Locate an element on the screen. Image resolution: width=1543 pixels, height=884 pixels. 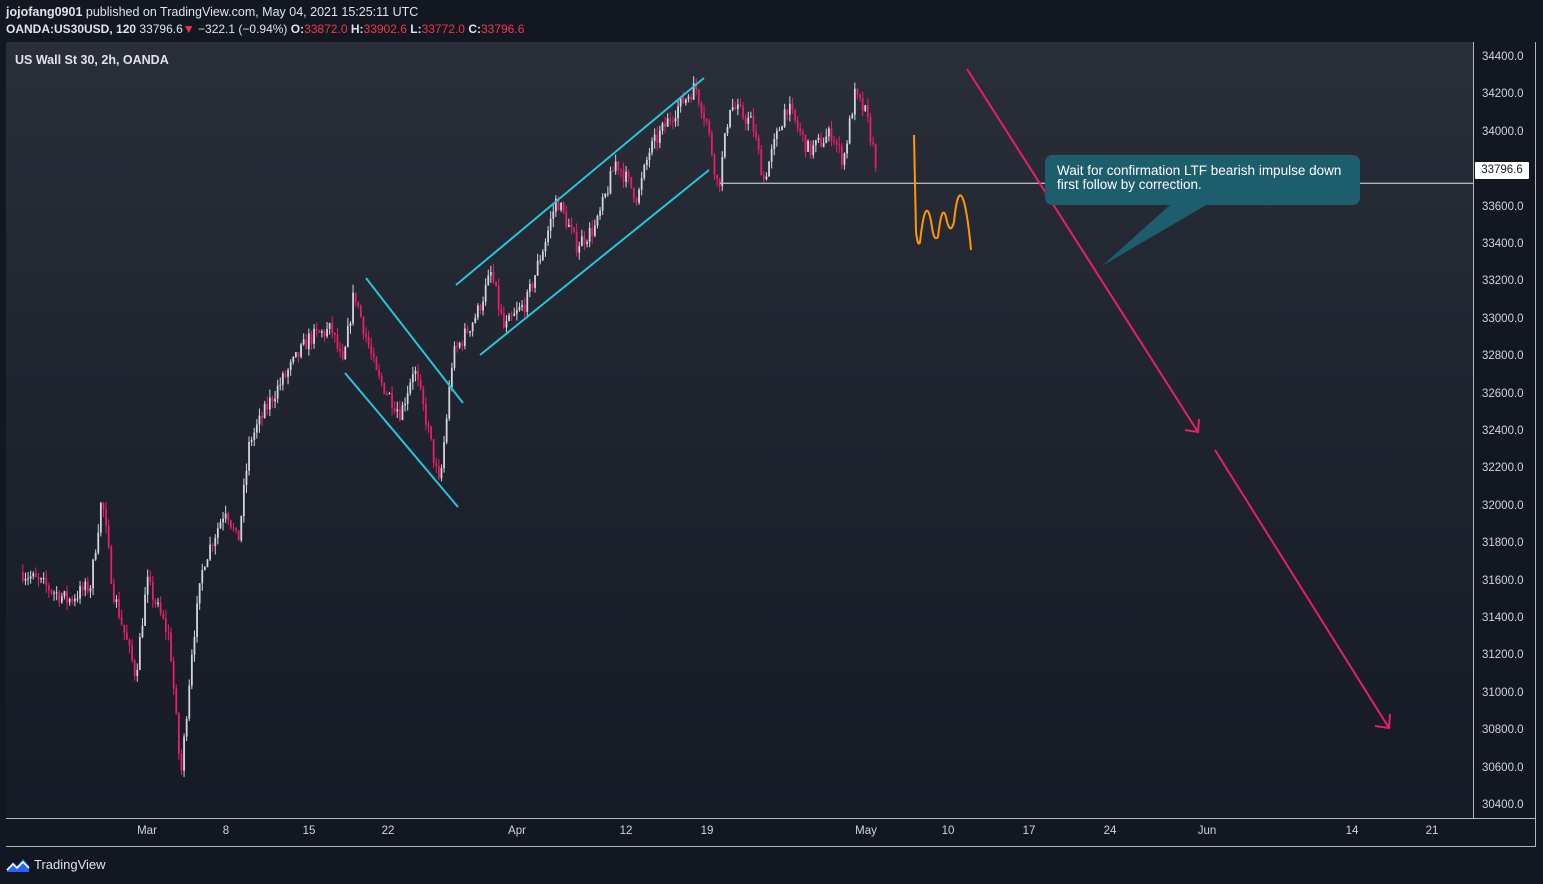
bearish-arrow-2-head is located at coordinates (1382, 721).